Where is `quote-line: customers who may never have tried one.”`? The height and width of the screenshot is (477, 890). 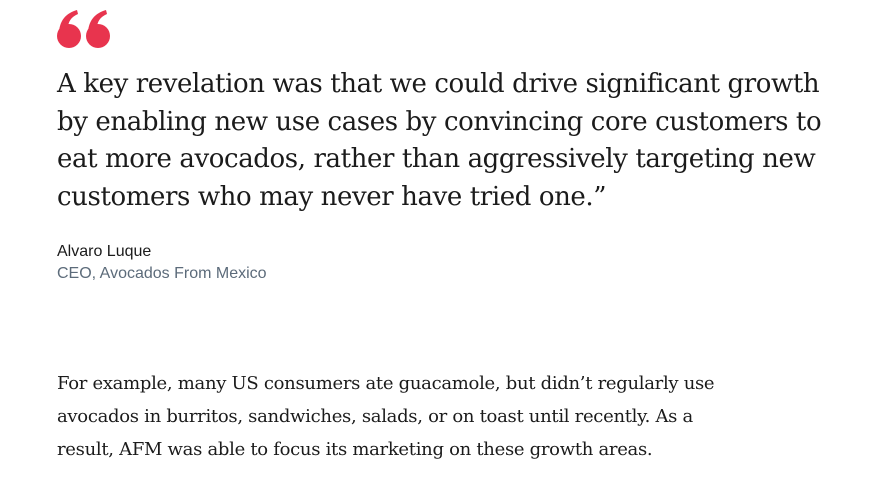
quote-line: customers who may never have tried one.” is located at coordinates (332, 196).